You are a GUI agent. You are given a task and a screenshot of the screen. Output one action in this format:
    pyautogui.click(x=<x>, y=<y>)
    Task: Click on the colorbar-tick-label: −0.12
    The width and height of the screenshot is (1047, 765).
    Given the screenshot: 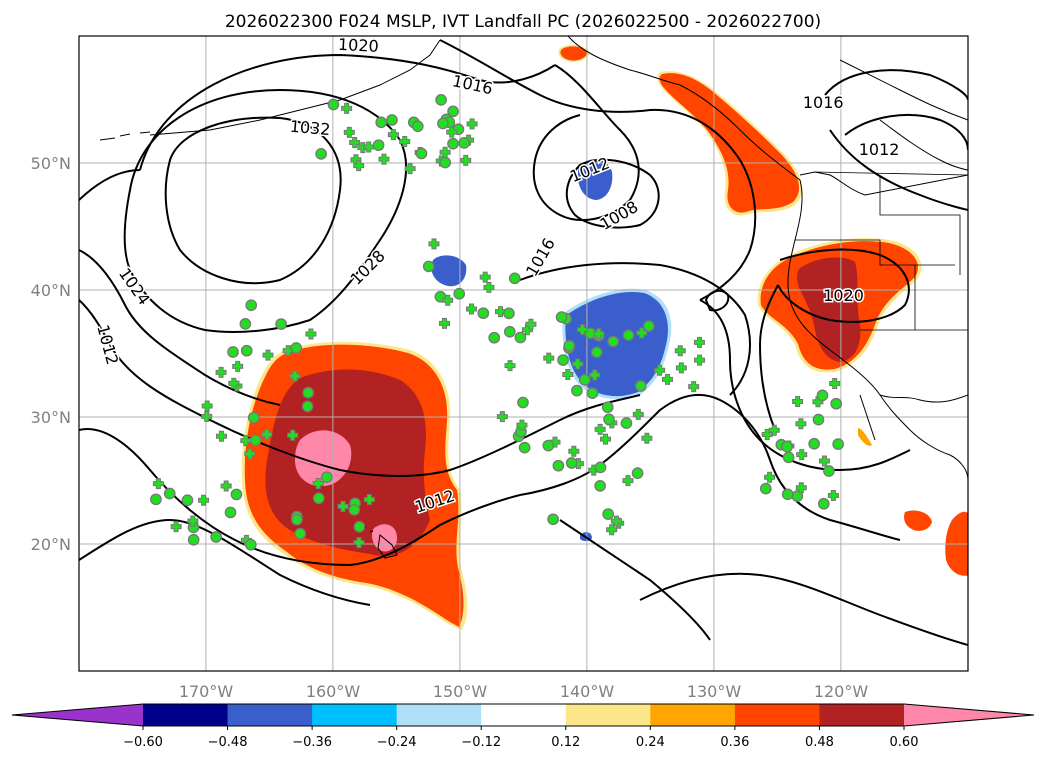 What is the action you would take?
    pyautogui.click(x=481, y=742)
    